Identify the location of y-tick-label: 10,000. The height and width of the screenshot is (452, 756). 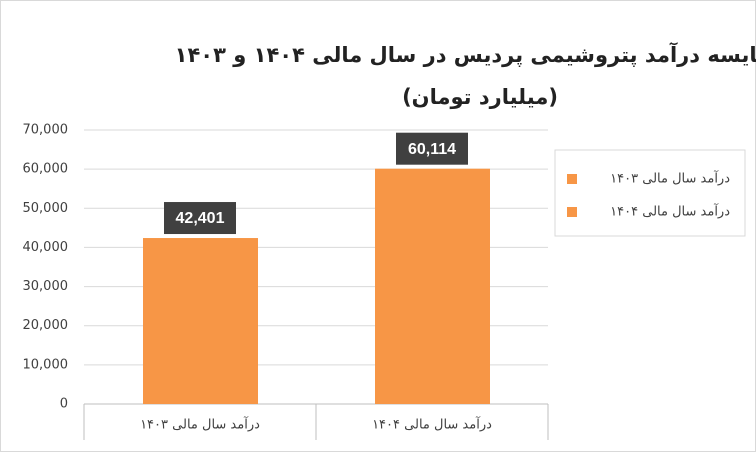
(46, 364).